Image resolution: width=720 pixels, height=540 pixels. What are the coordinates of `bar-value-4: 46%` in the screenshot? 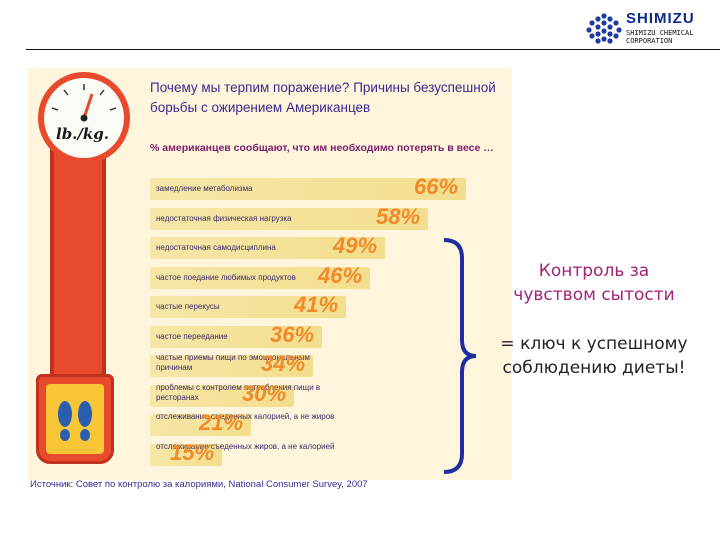 It's located at (340, 275).